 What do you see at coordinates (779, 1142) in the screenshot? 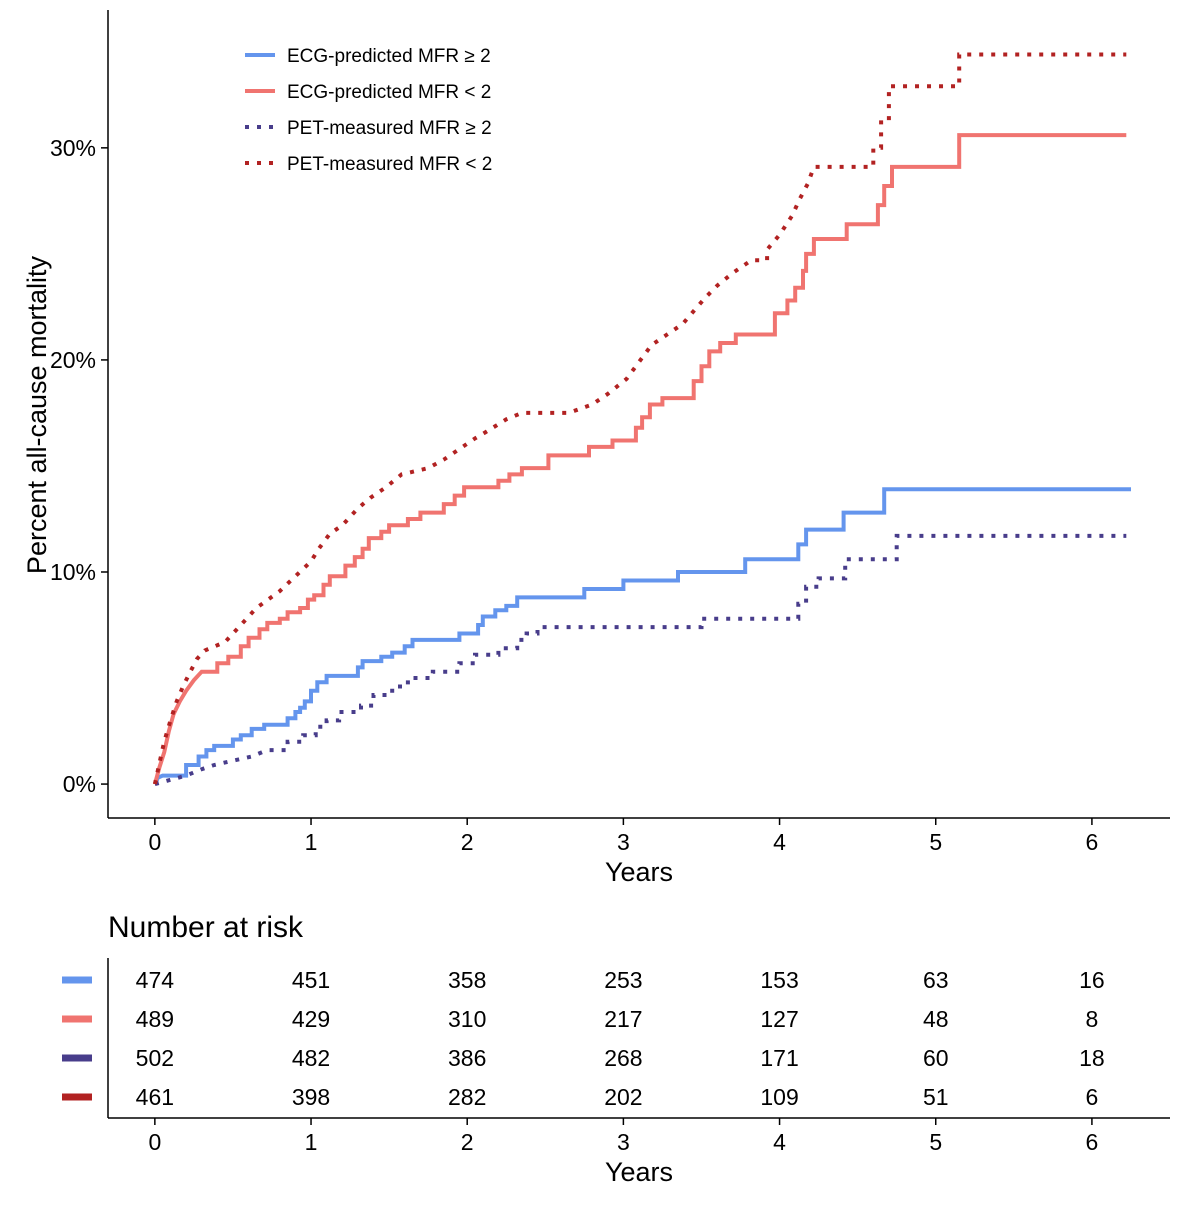
I see `risk-x-tick-label-4: 4` at bounding box center [779, 1142].